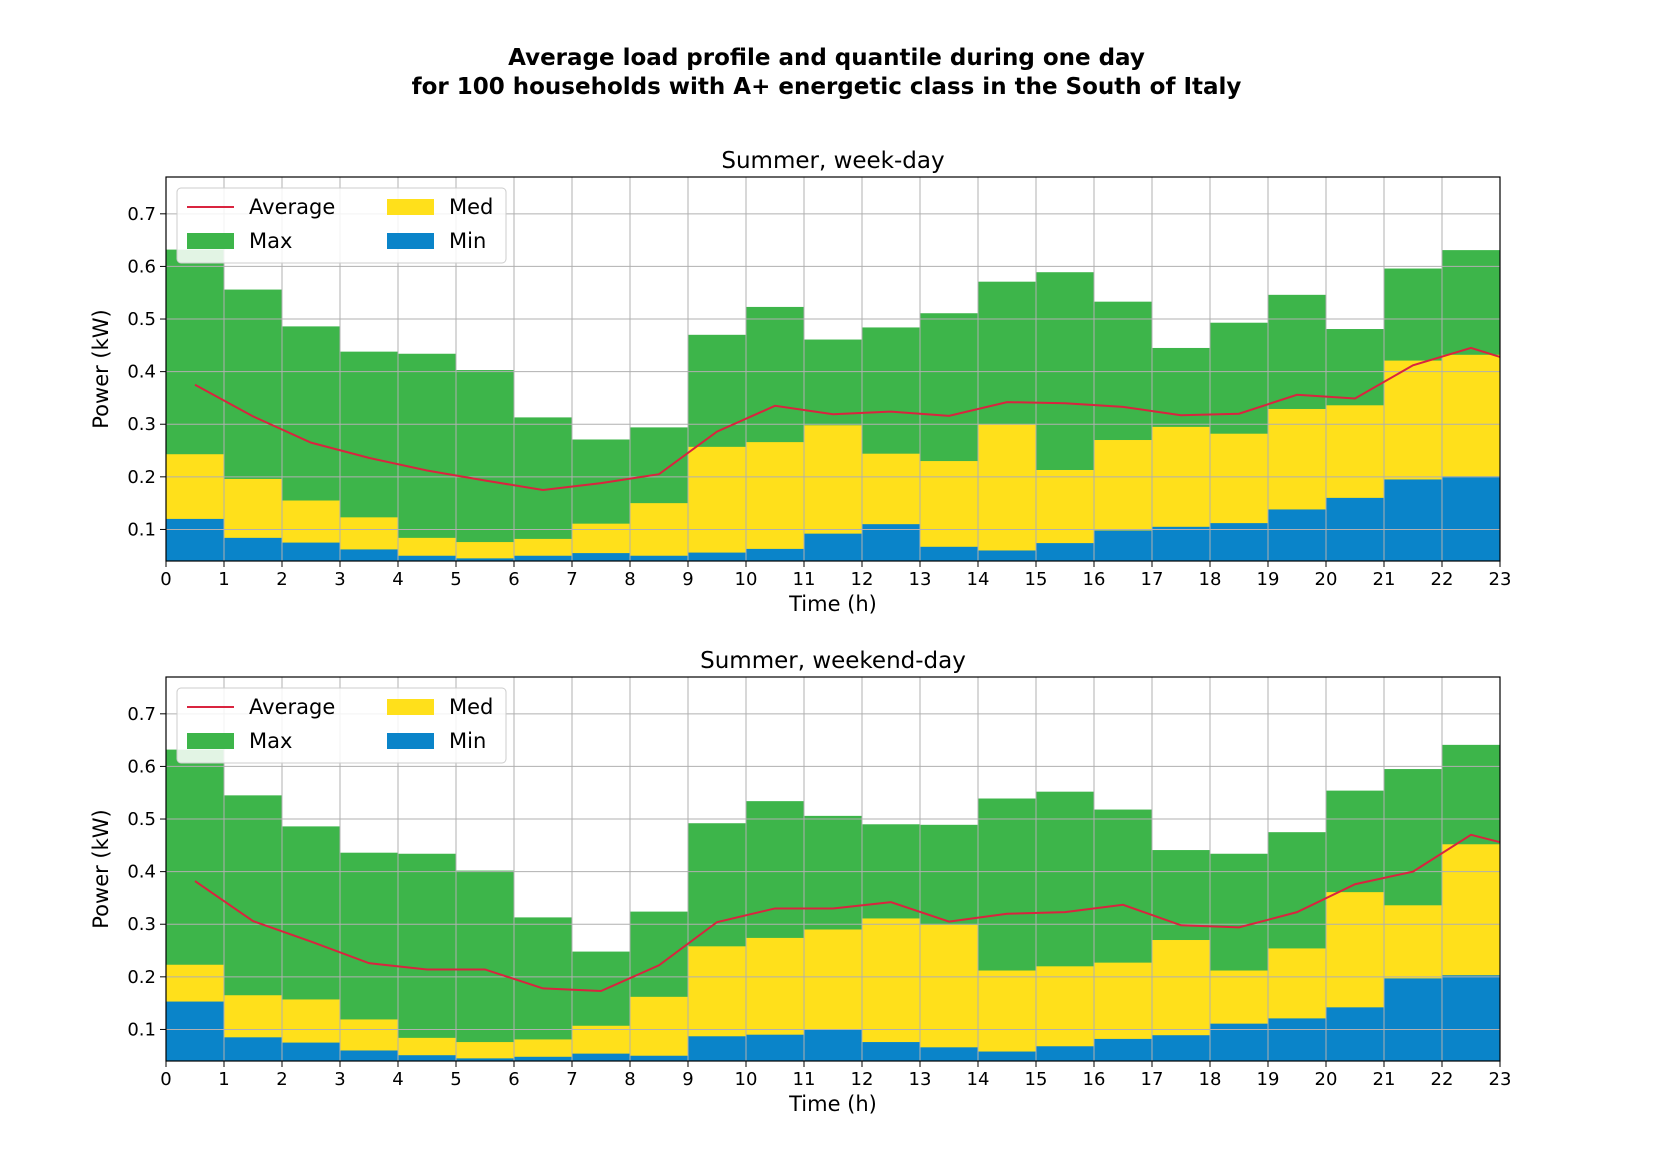 The width and height of the screenshot is (1653, 1169). Describe the element at coordinates (339, 579) in the screenshot. I see `x-tick-label: 3` at that location.